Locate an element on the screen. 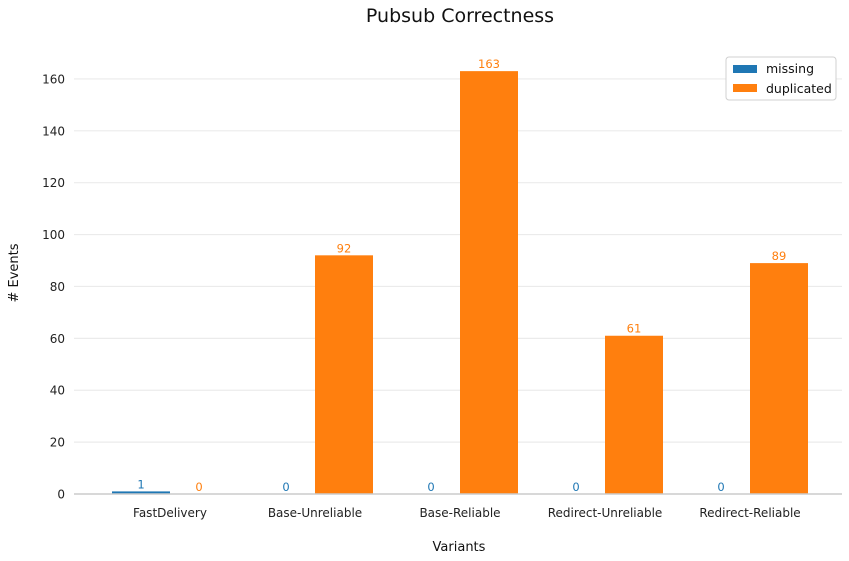  y-axis-title: # Events is located at coordinates (14, 272).